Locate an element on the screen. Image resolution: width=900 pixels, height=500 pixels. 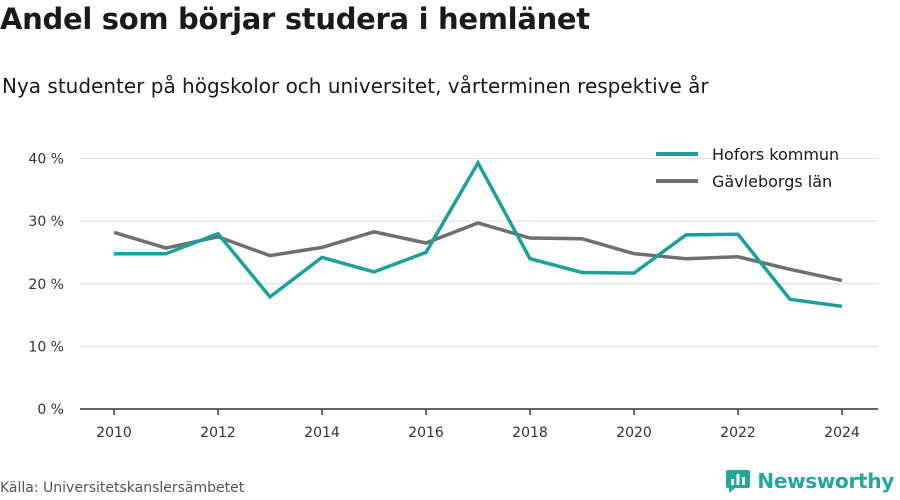
brand: Newsworthy is located at coordinates (809, 481).